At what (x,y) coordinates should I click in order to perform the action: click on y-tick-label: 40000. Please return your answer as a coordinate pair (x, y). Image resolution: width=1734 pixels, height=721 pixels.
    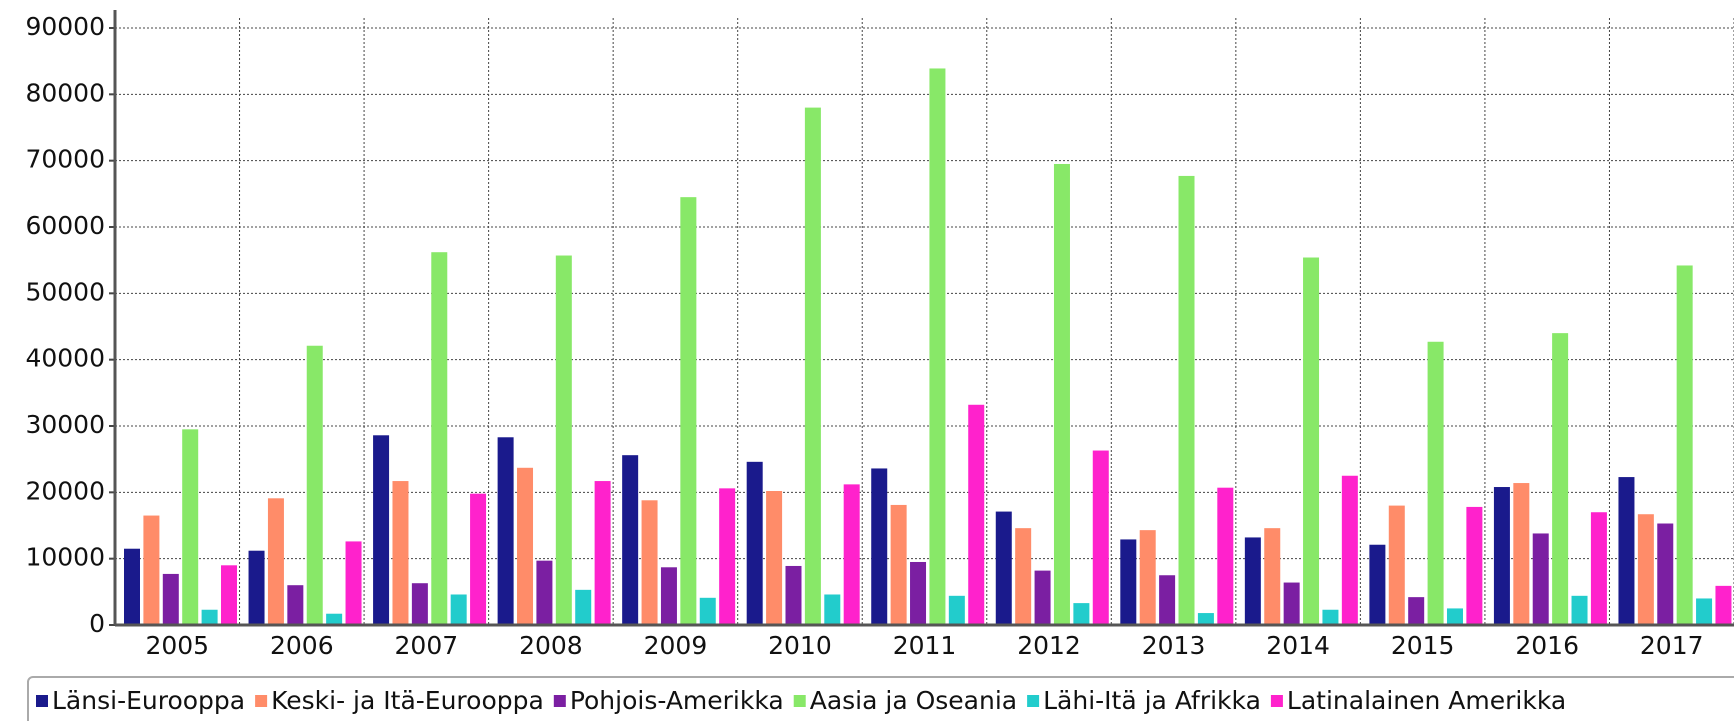
    Looking at the image, I should click on (65, 358).